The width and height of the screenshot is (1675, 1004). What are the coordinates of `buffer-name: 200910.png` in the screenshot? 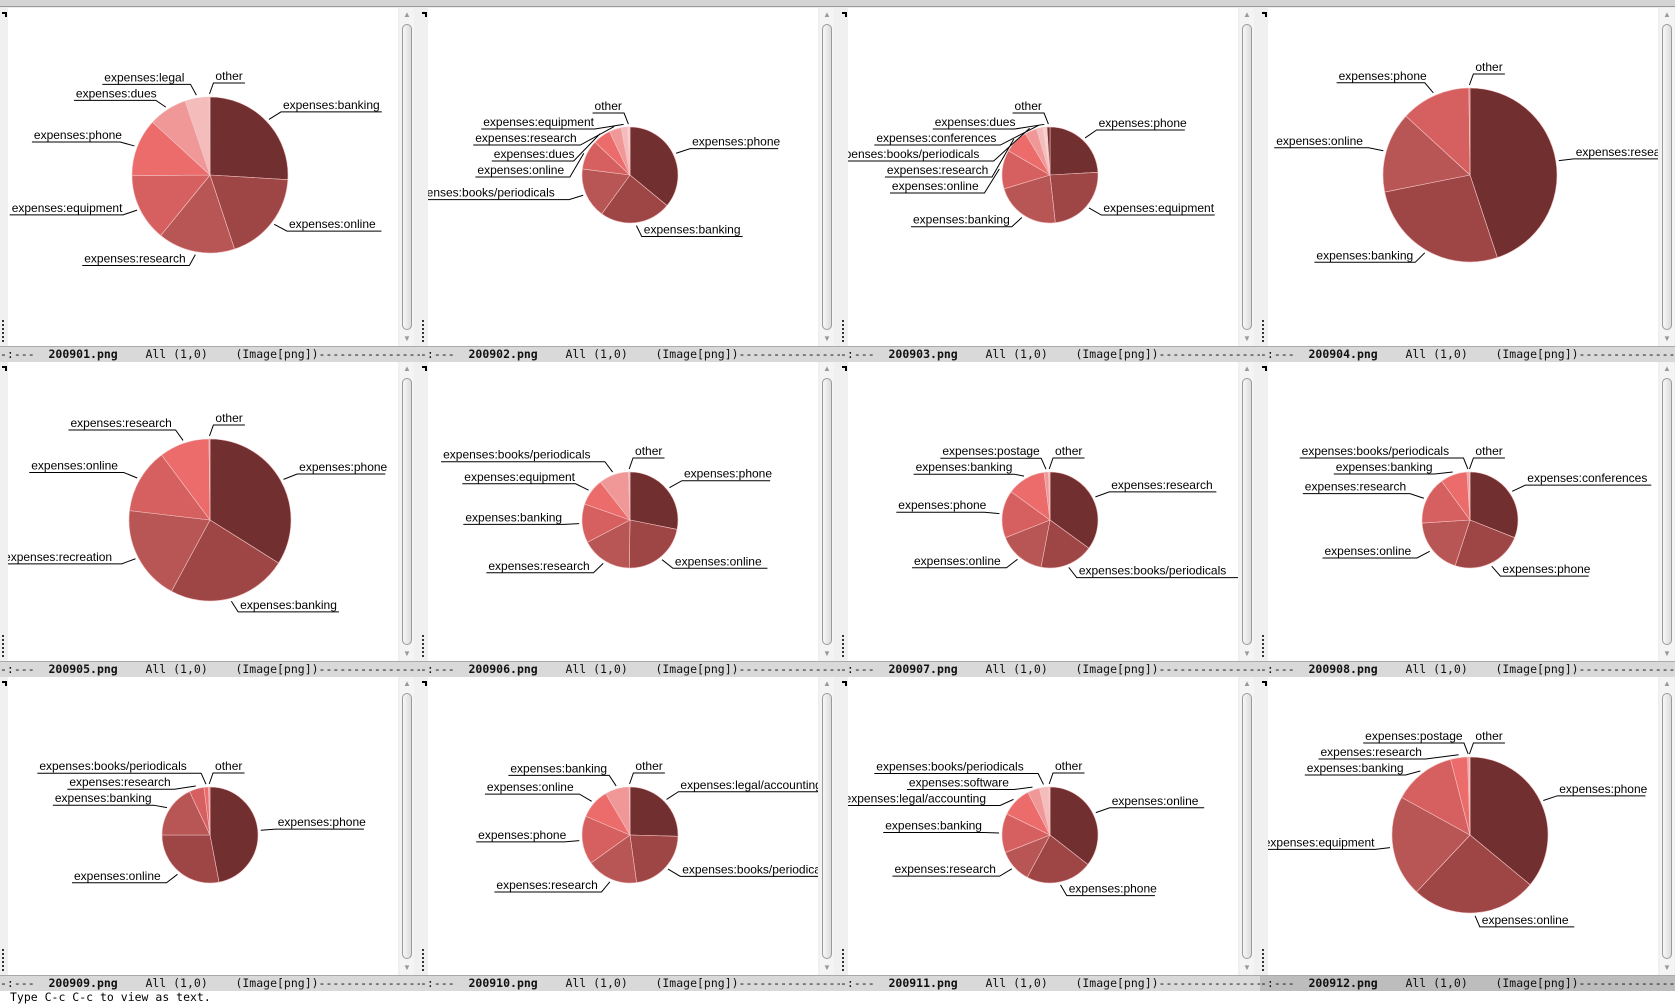 It's located at (503, 983).